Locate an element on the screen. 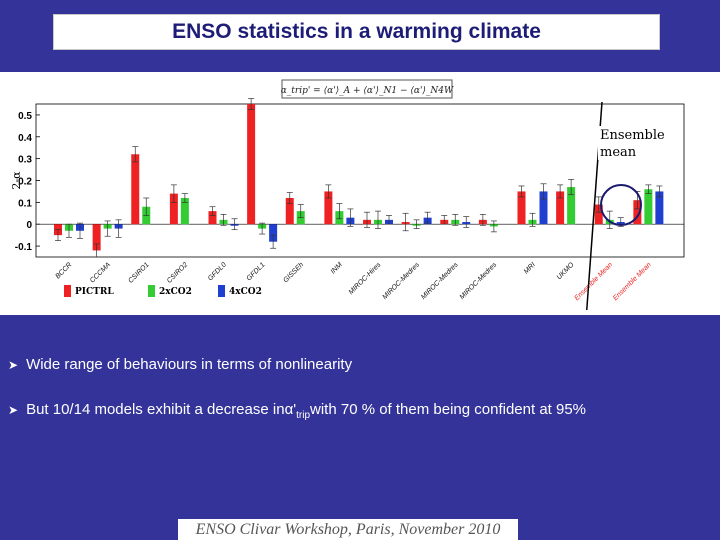 The height and width of the screenshot is (540, 720). legend-label: 2xCO2 is located at coordinates (175, 292).